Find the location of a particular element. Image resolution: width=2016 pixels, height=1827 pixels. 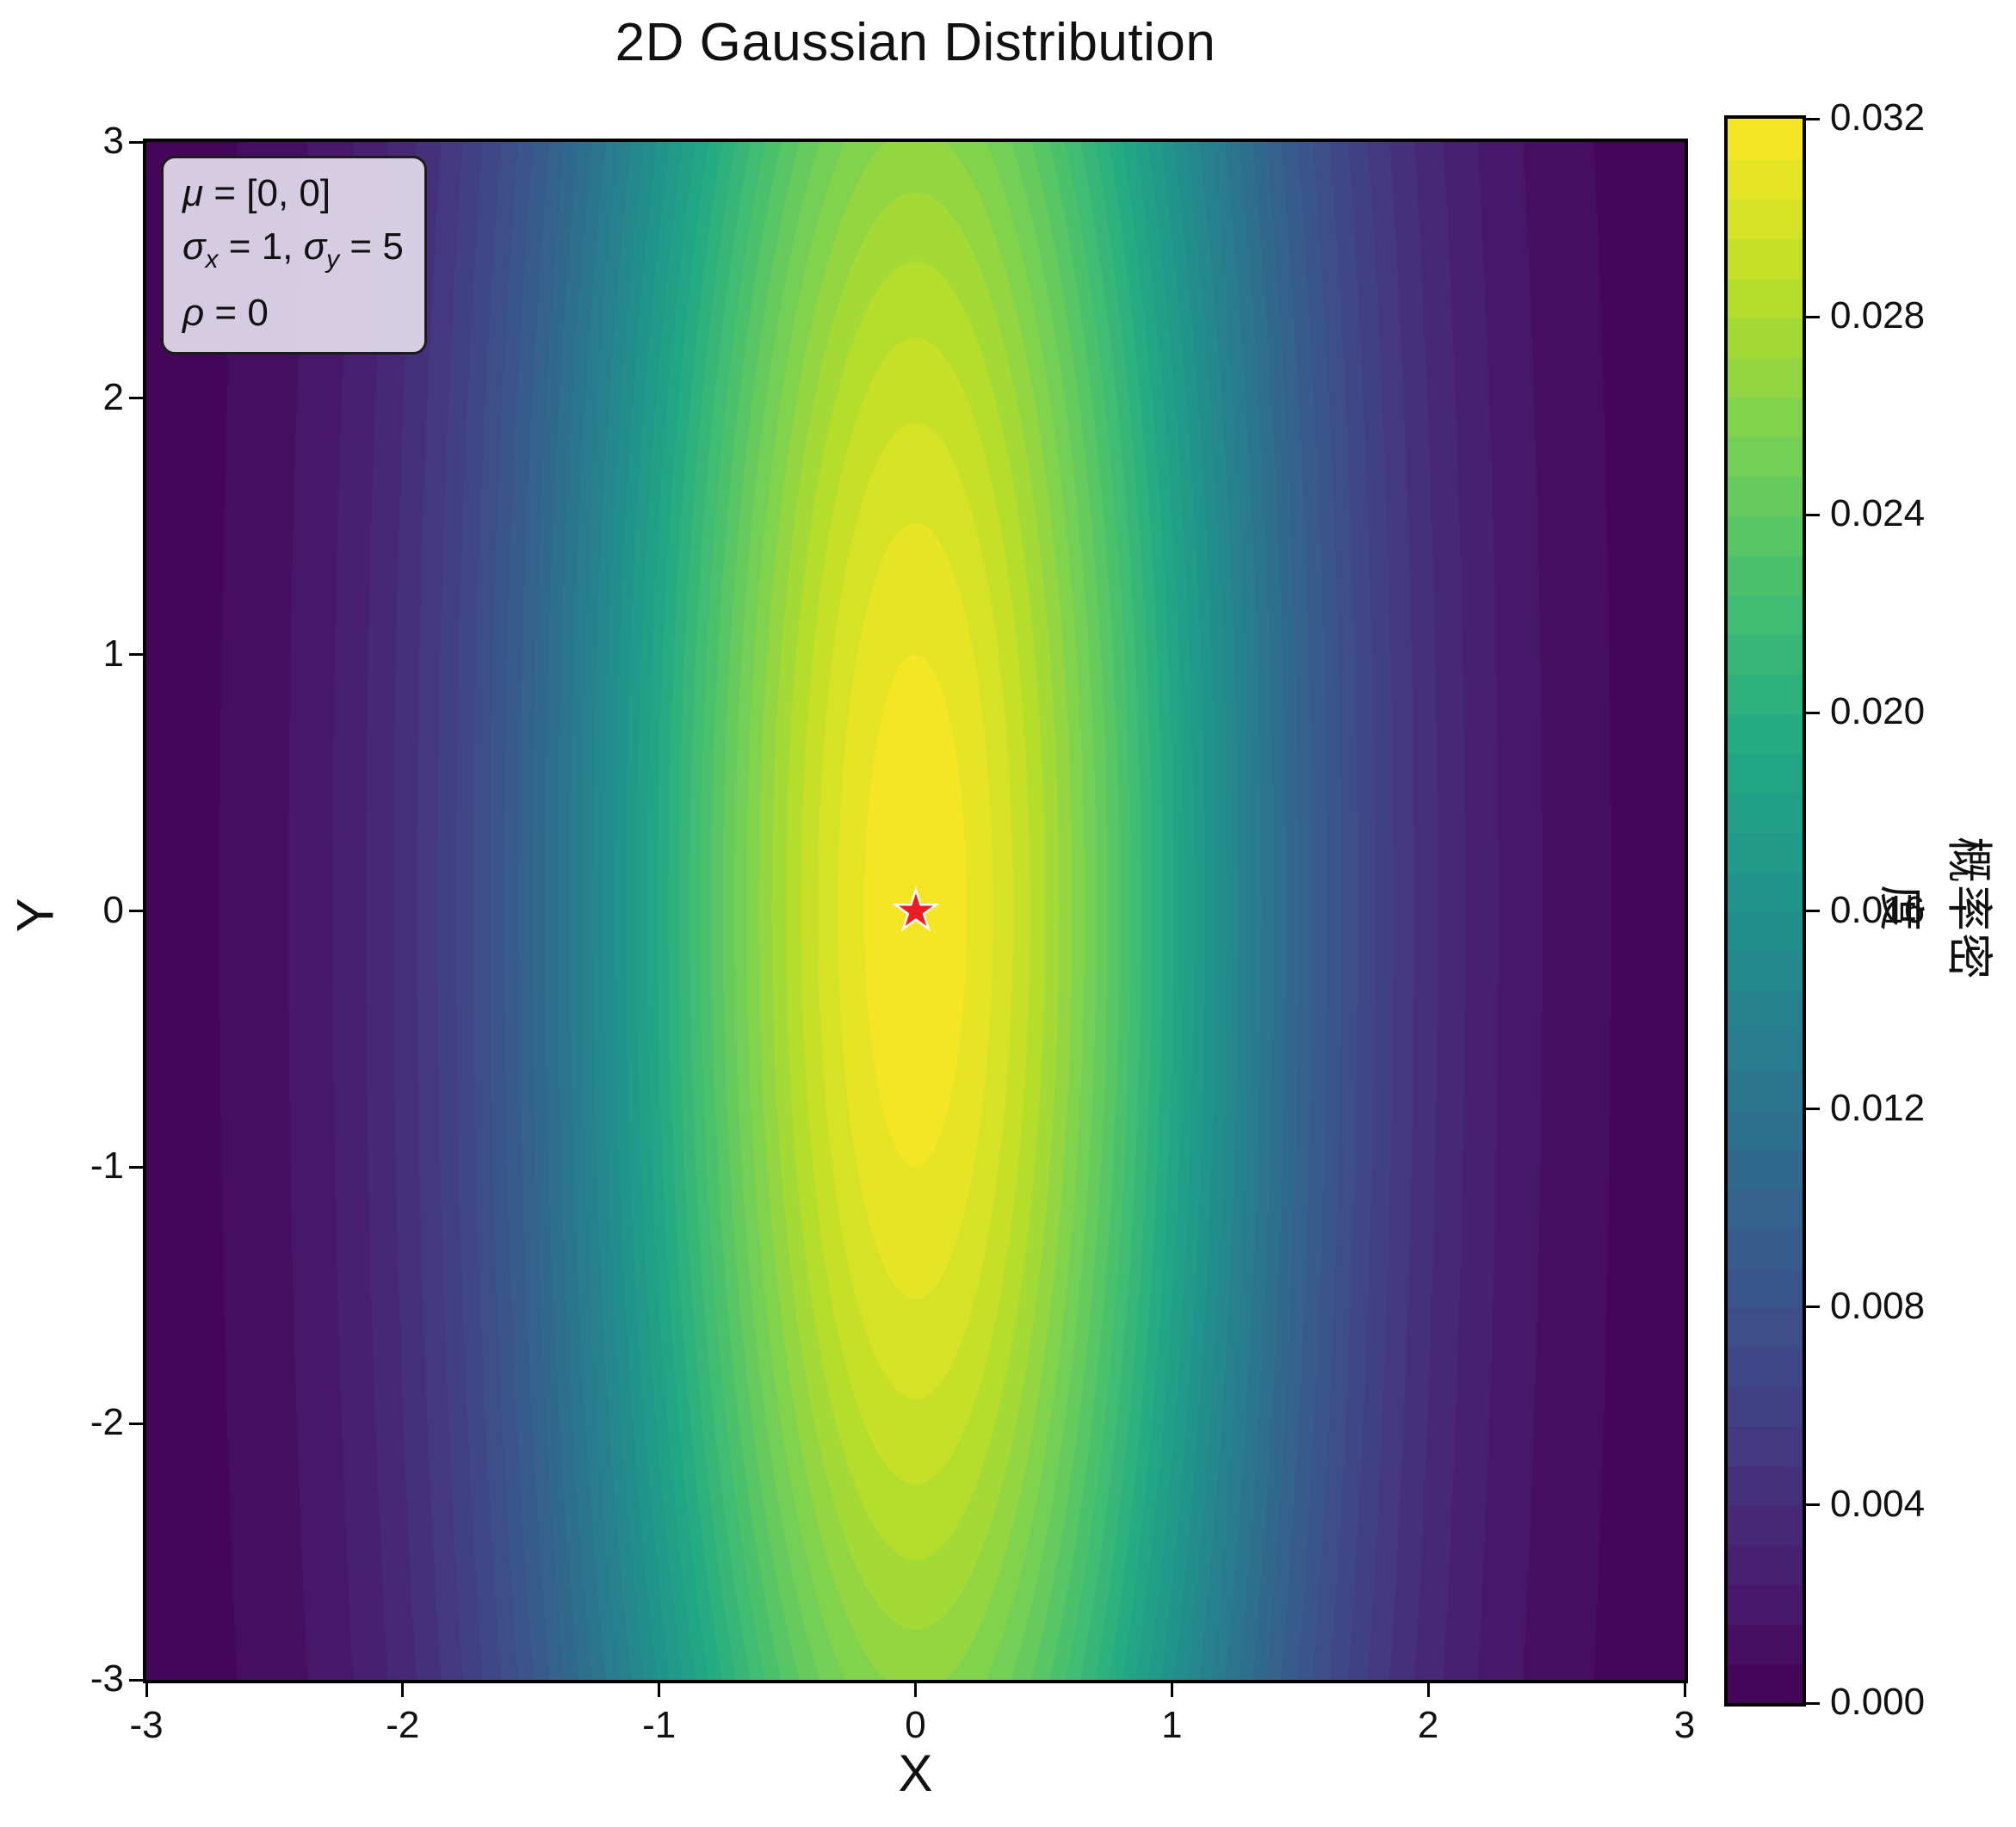

colorbar-tick-label: 0.004 is located at coordinates (1878, 1503).